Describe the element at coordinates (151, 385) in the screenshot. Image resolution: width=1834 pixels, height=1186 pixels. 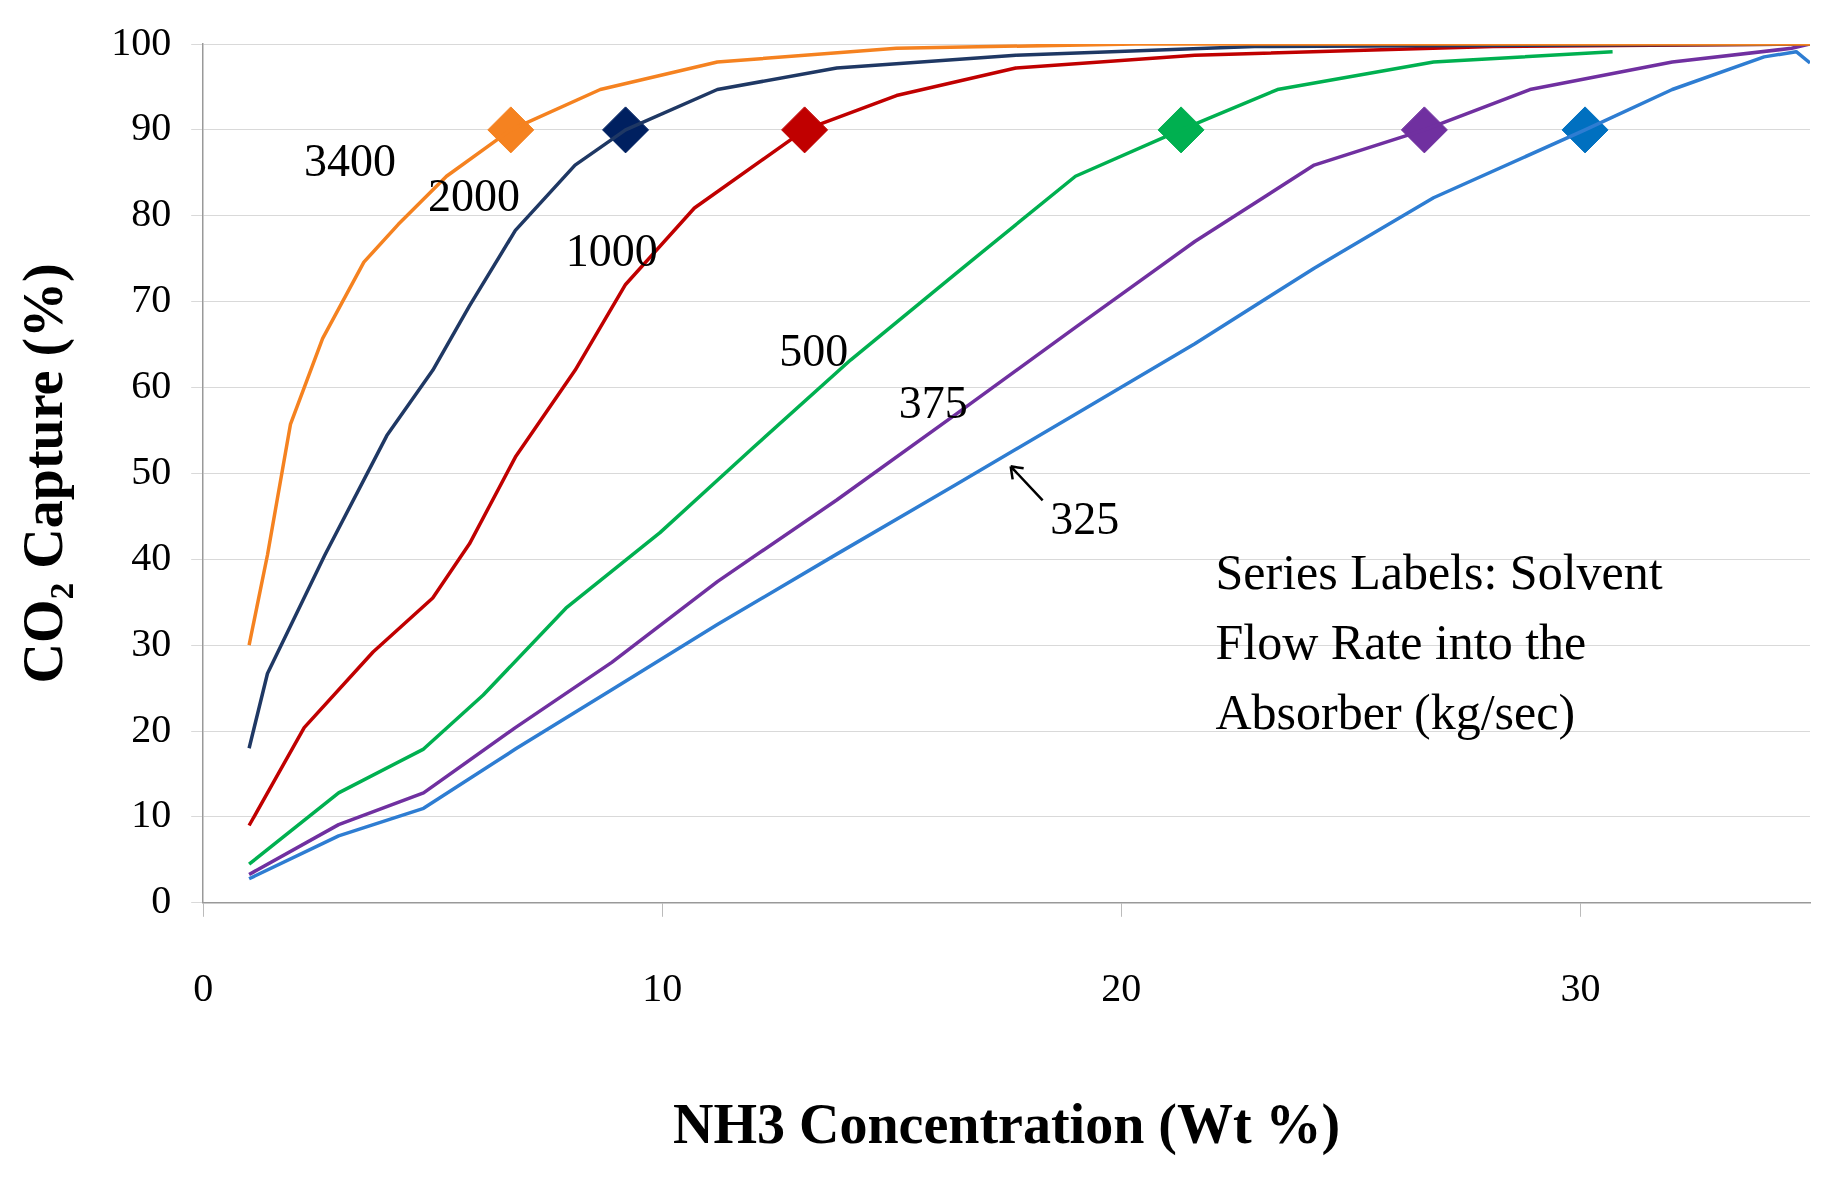
I see `y-tick-label: 60` at that location.